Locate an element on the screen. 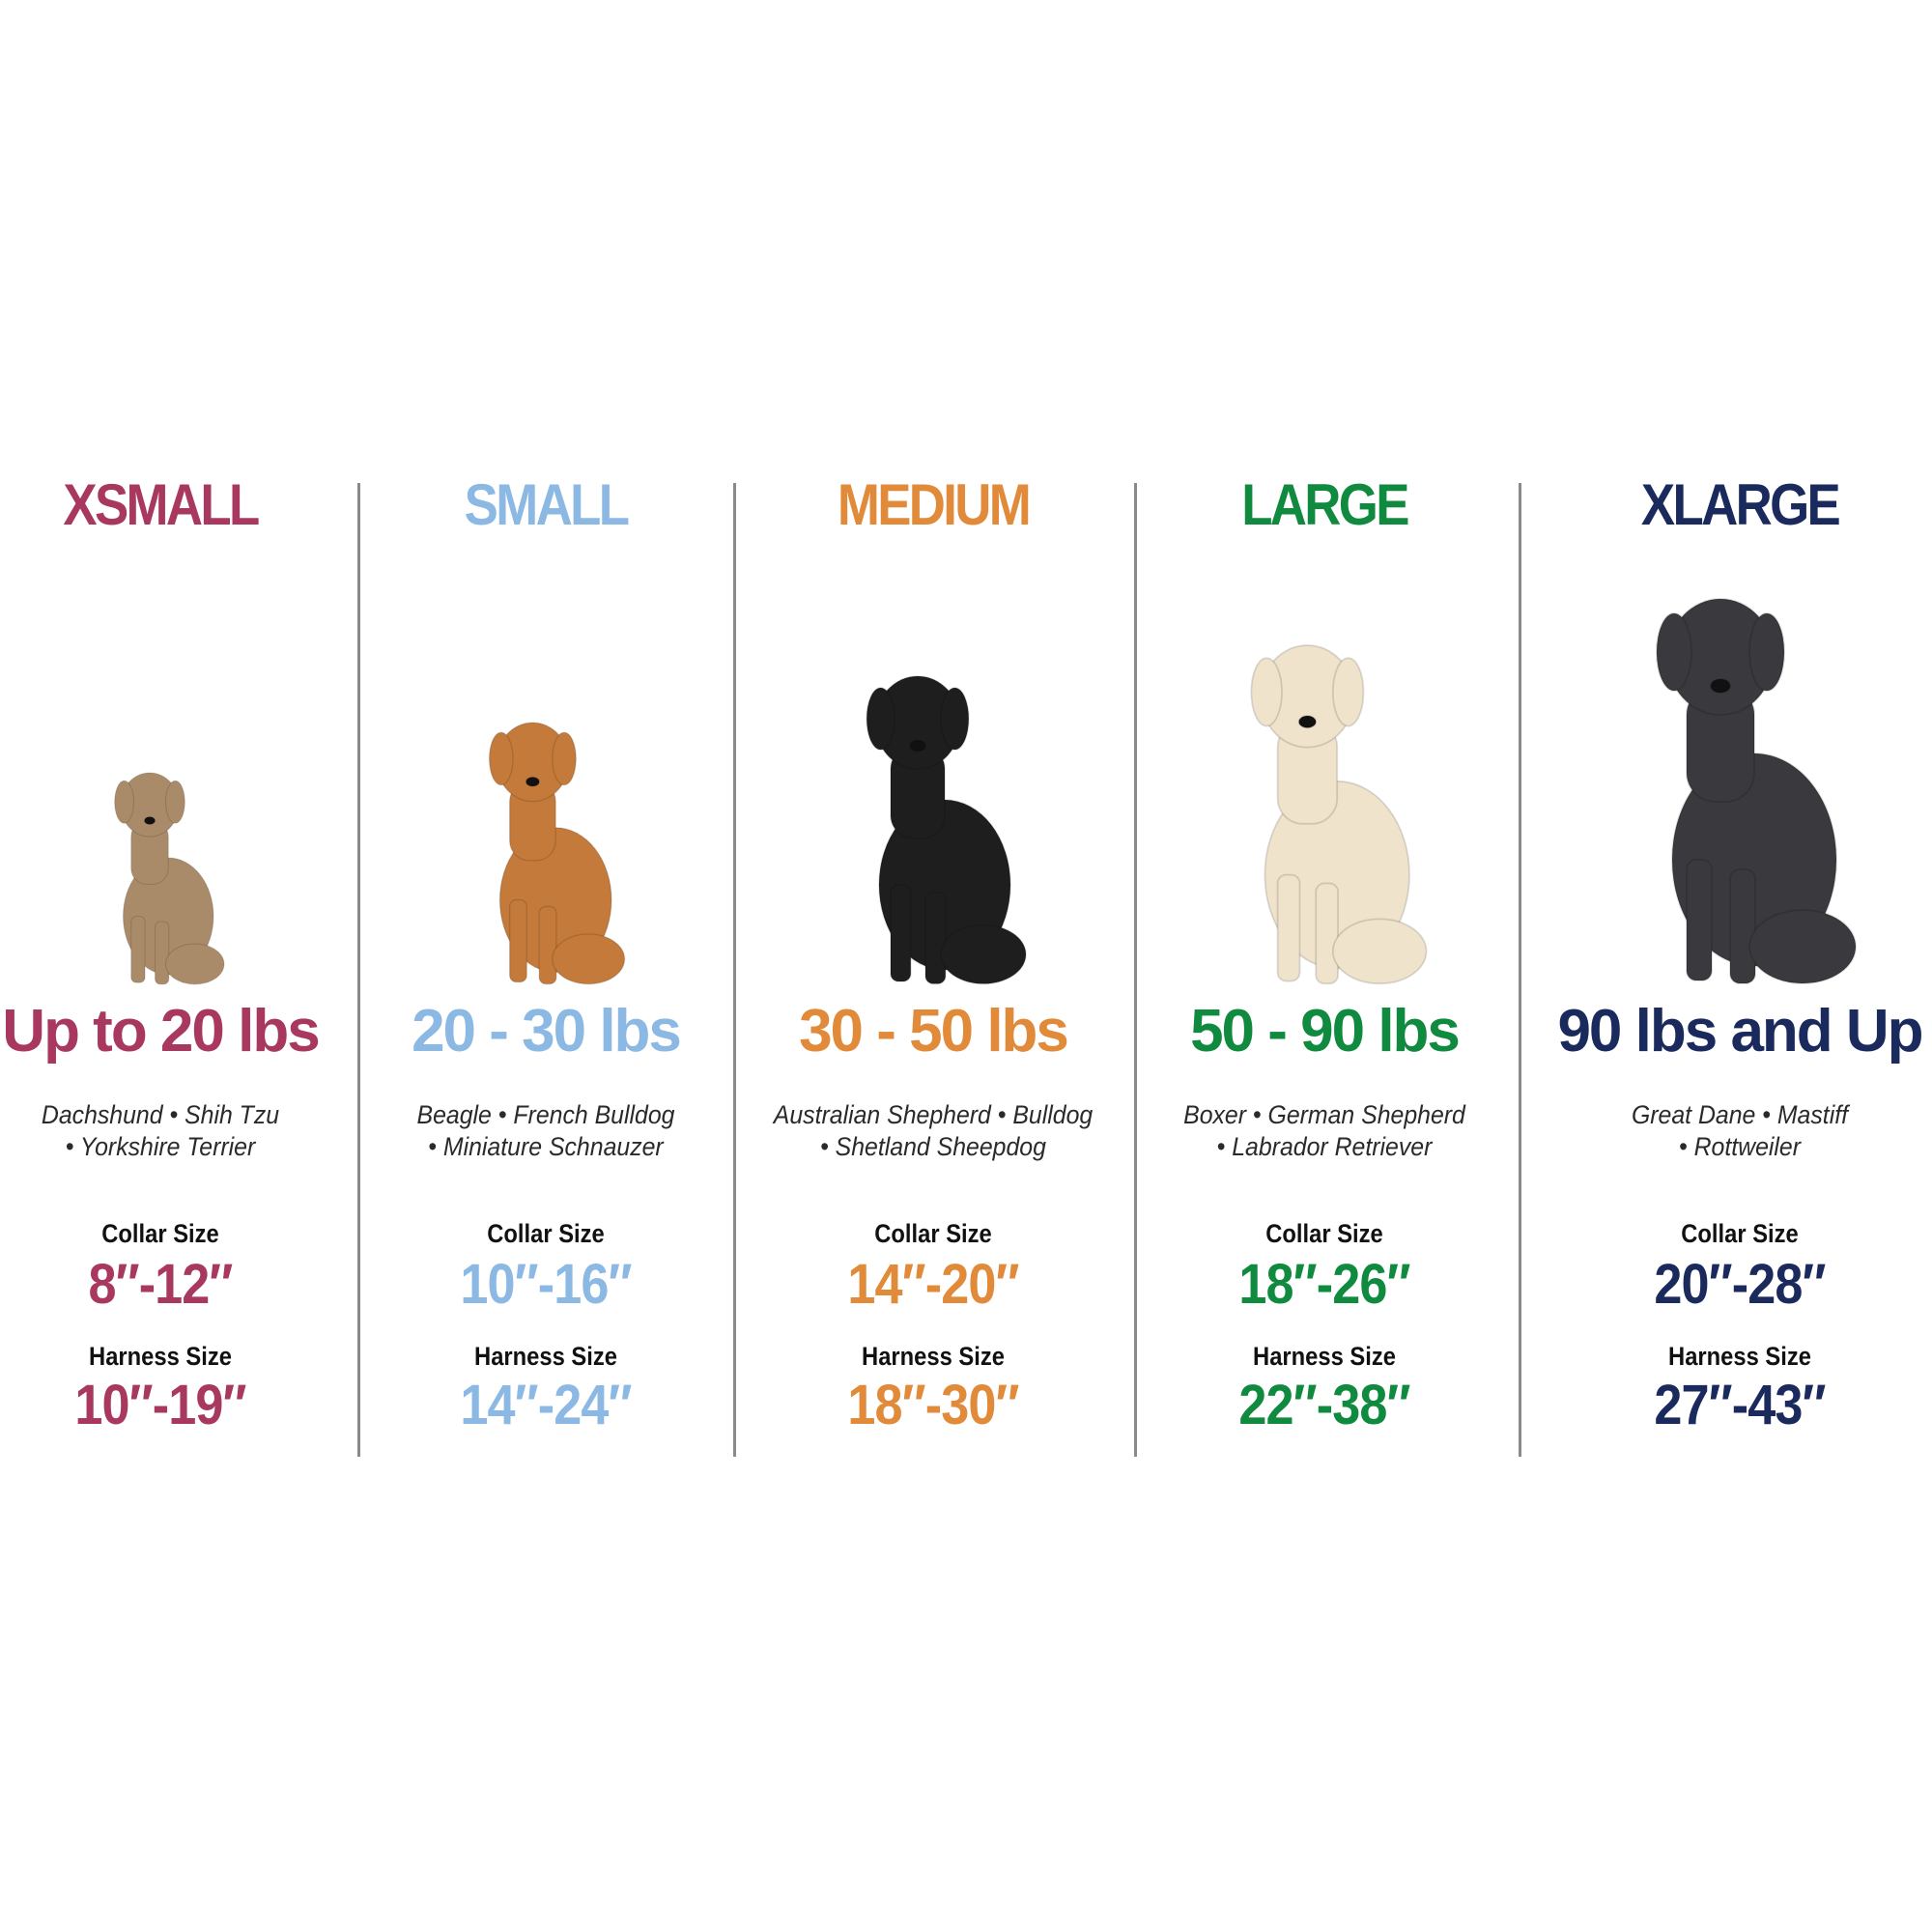 The image size is (1932, 1932). breed-line: Great Dane • Mastiff is located at coordinates (1740, 1114).